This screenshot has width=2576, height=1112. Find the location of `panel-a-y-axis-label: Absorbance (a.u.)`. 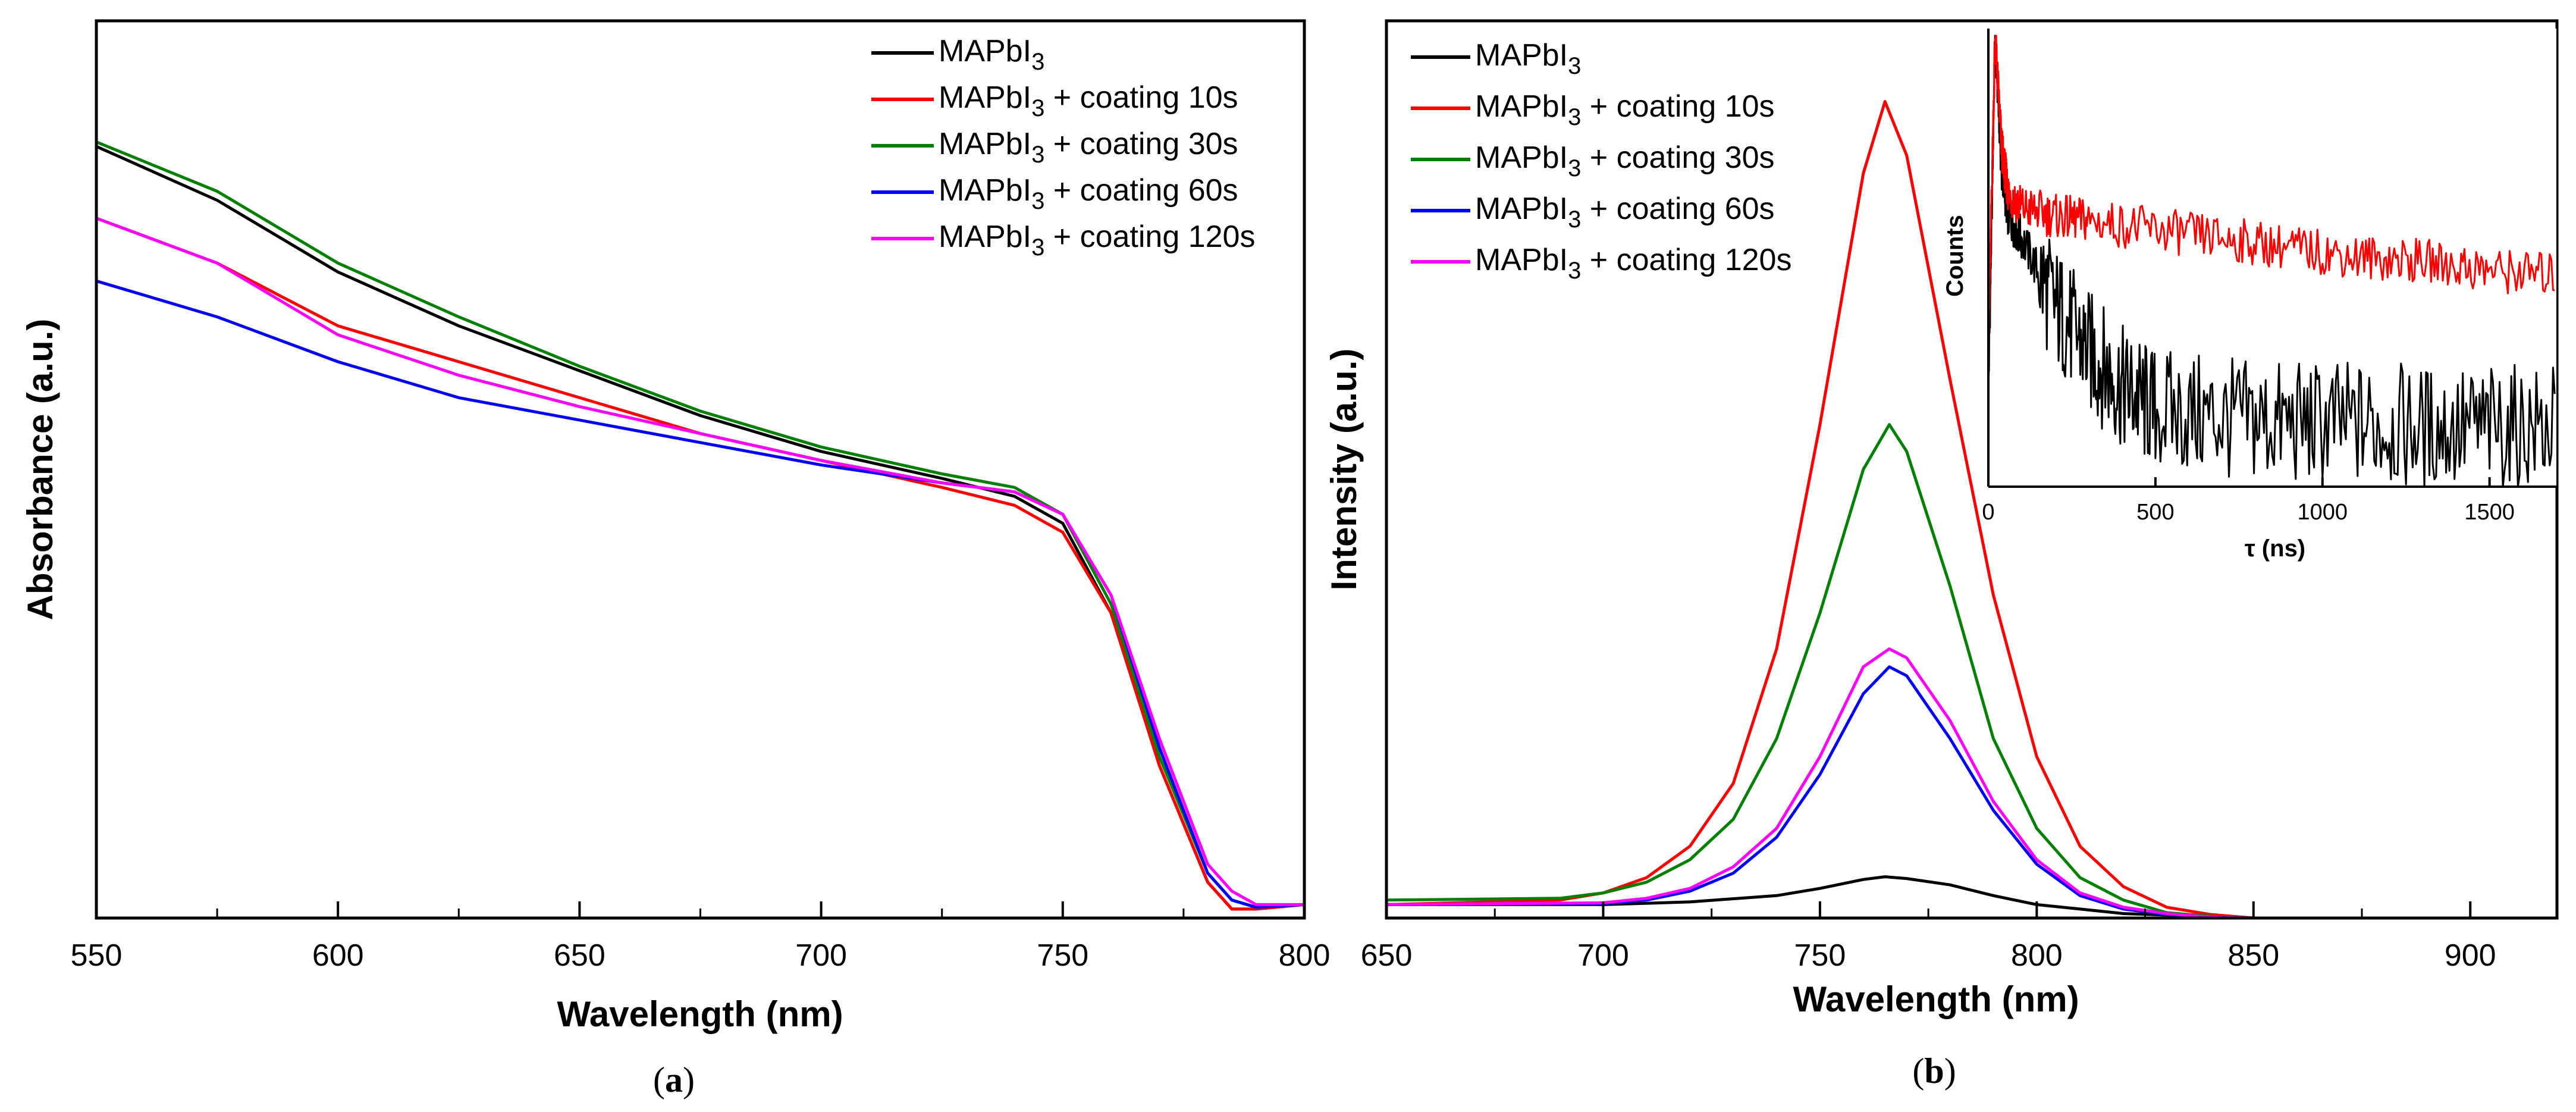

panel-a-y-axis-label: Absorbance (a.u.) is located at coordinates (40, 470).